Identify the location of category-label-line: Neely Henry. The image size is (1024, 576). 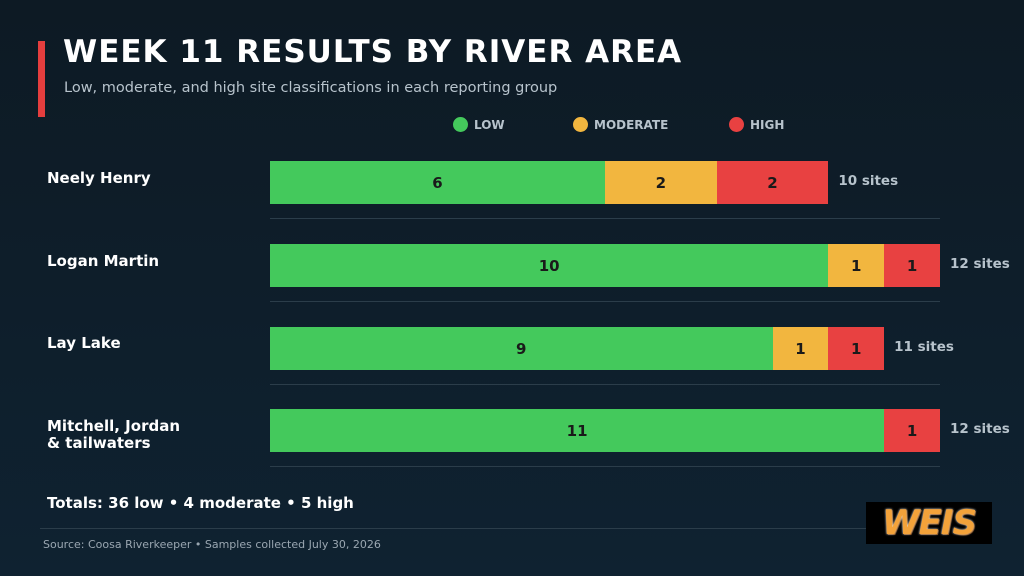
(99, 178).